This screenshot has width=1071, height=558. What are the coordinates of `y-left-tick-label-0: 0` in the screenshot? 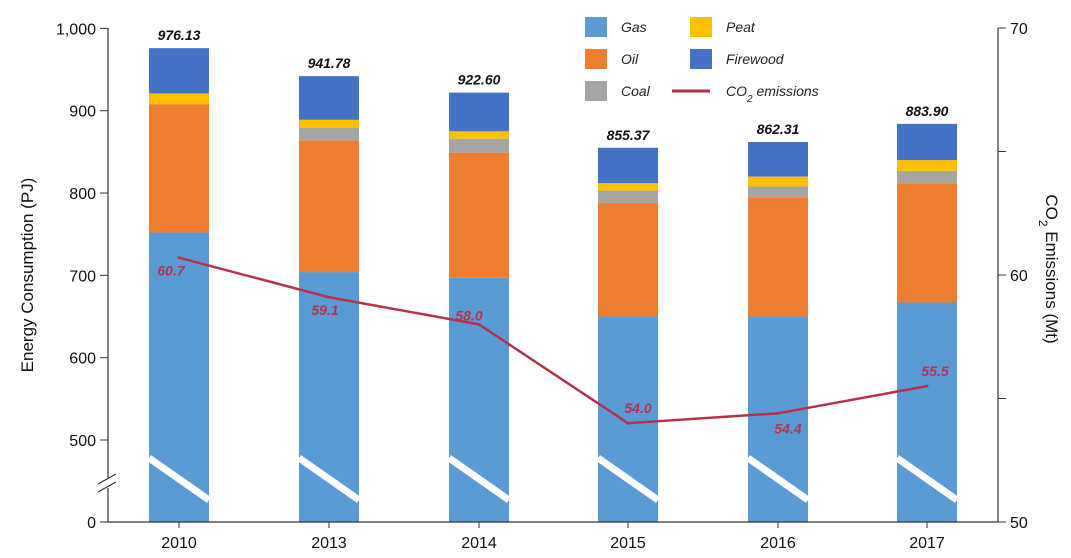 It's located at (91, 523).